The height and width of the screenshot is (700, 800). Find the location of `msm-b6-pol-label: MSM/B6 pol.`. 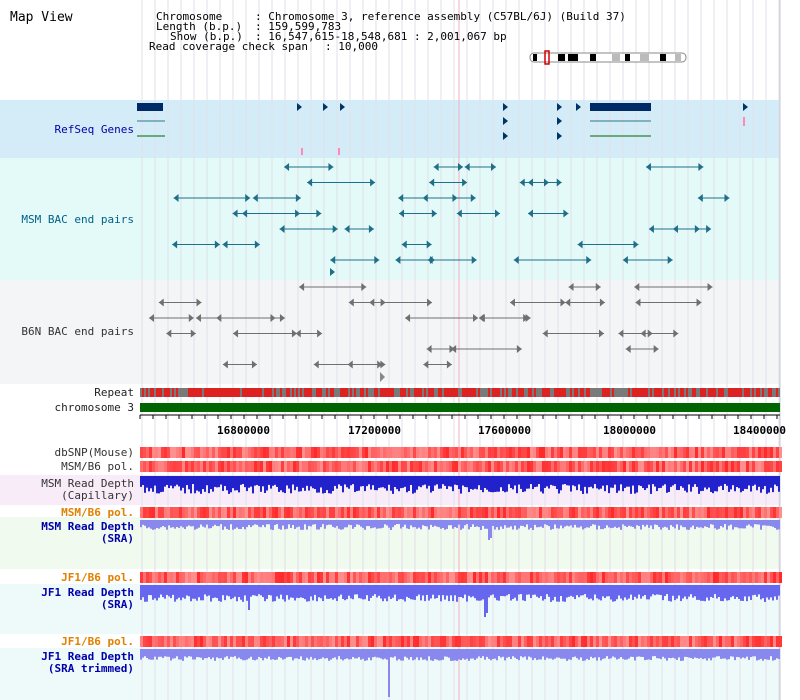

msm-b6-pol-label: MSM/B6 pol. is located at coordinates (97, 466).